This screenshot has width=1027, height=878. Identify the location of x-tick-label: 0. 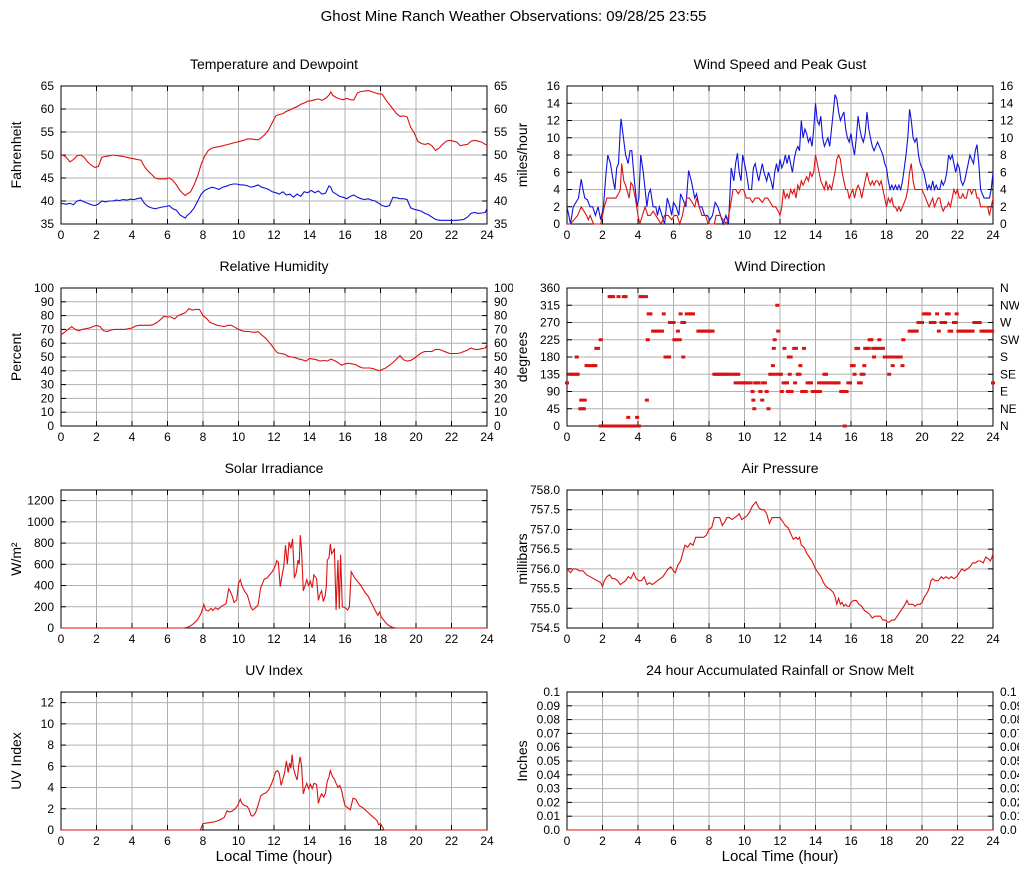
(61, 235).